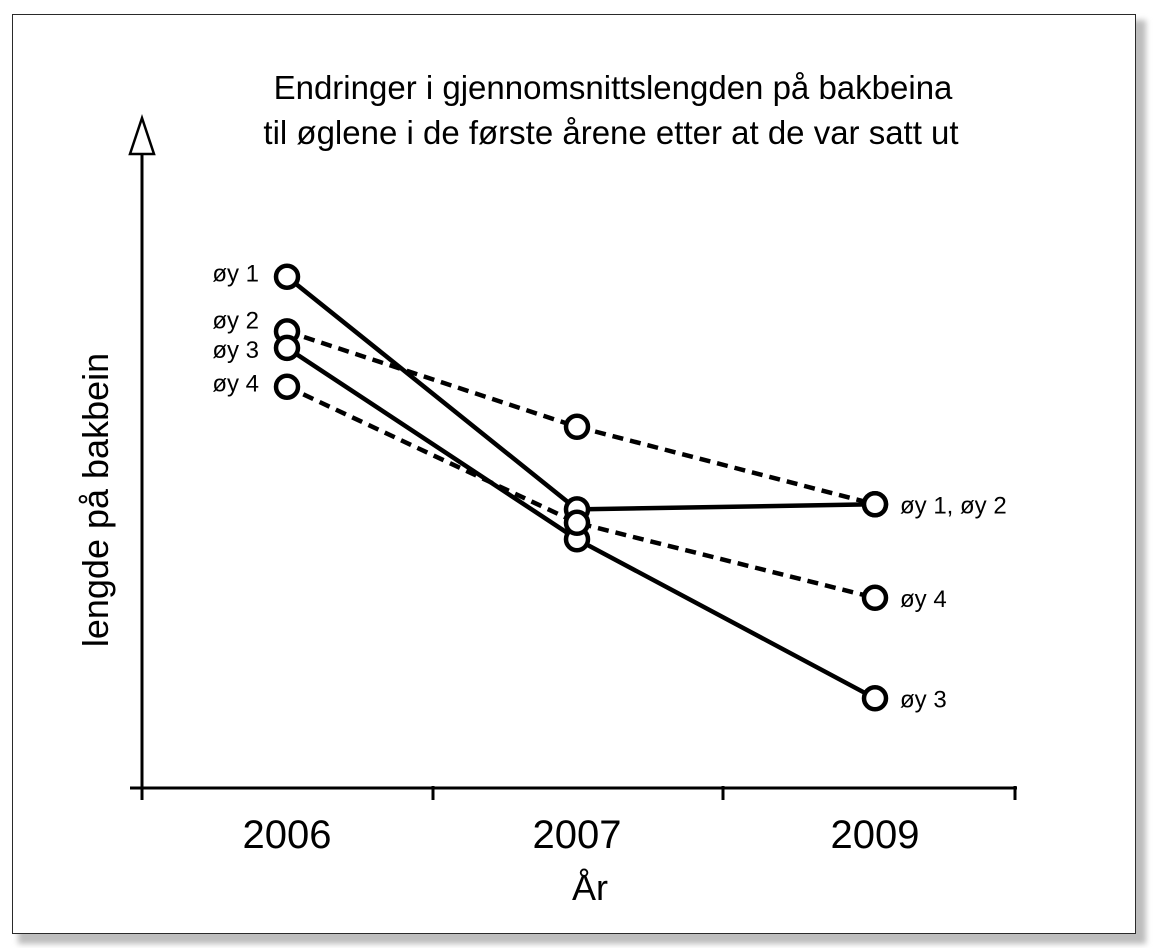 This screenshot has width=1155, height=948. Describe the element at coordinates (590, 887) in the screenshot. I see `x-axis-title: År` at that location.